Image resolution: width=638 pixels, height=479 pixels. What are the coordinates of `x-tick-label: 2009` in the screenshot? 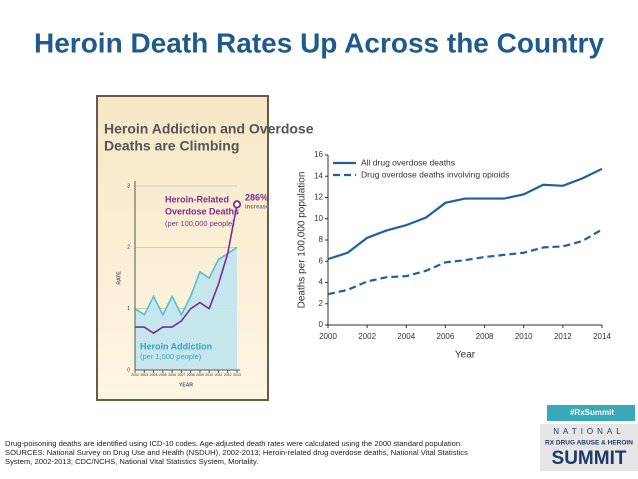 It's located at (200, 375).